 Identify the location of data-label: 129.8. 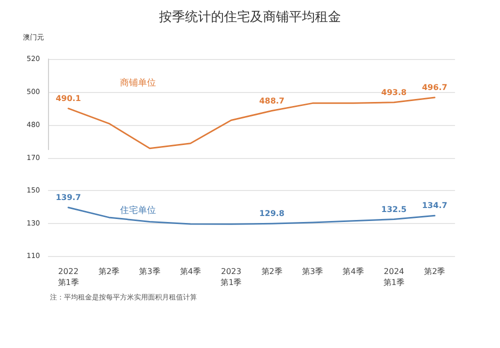
(272, 213).